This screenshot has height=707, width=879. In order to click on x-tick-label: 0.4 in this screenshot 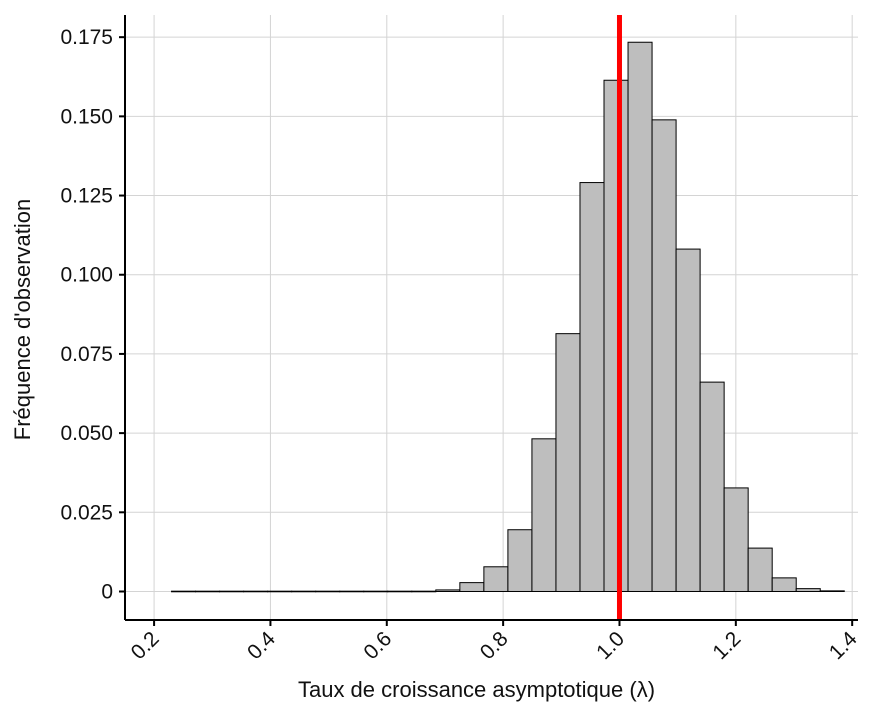, I will do `click(261, 645)`.